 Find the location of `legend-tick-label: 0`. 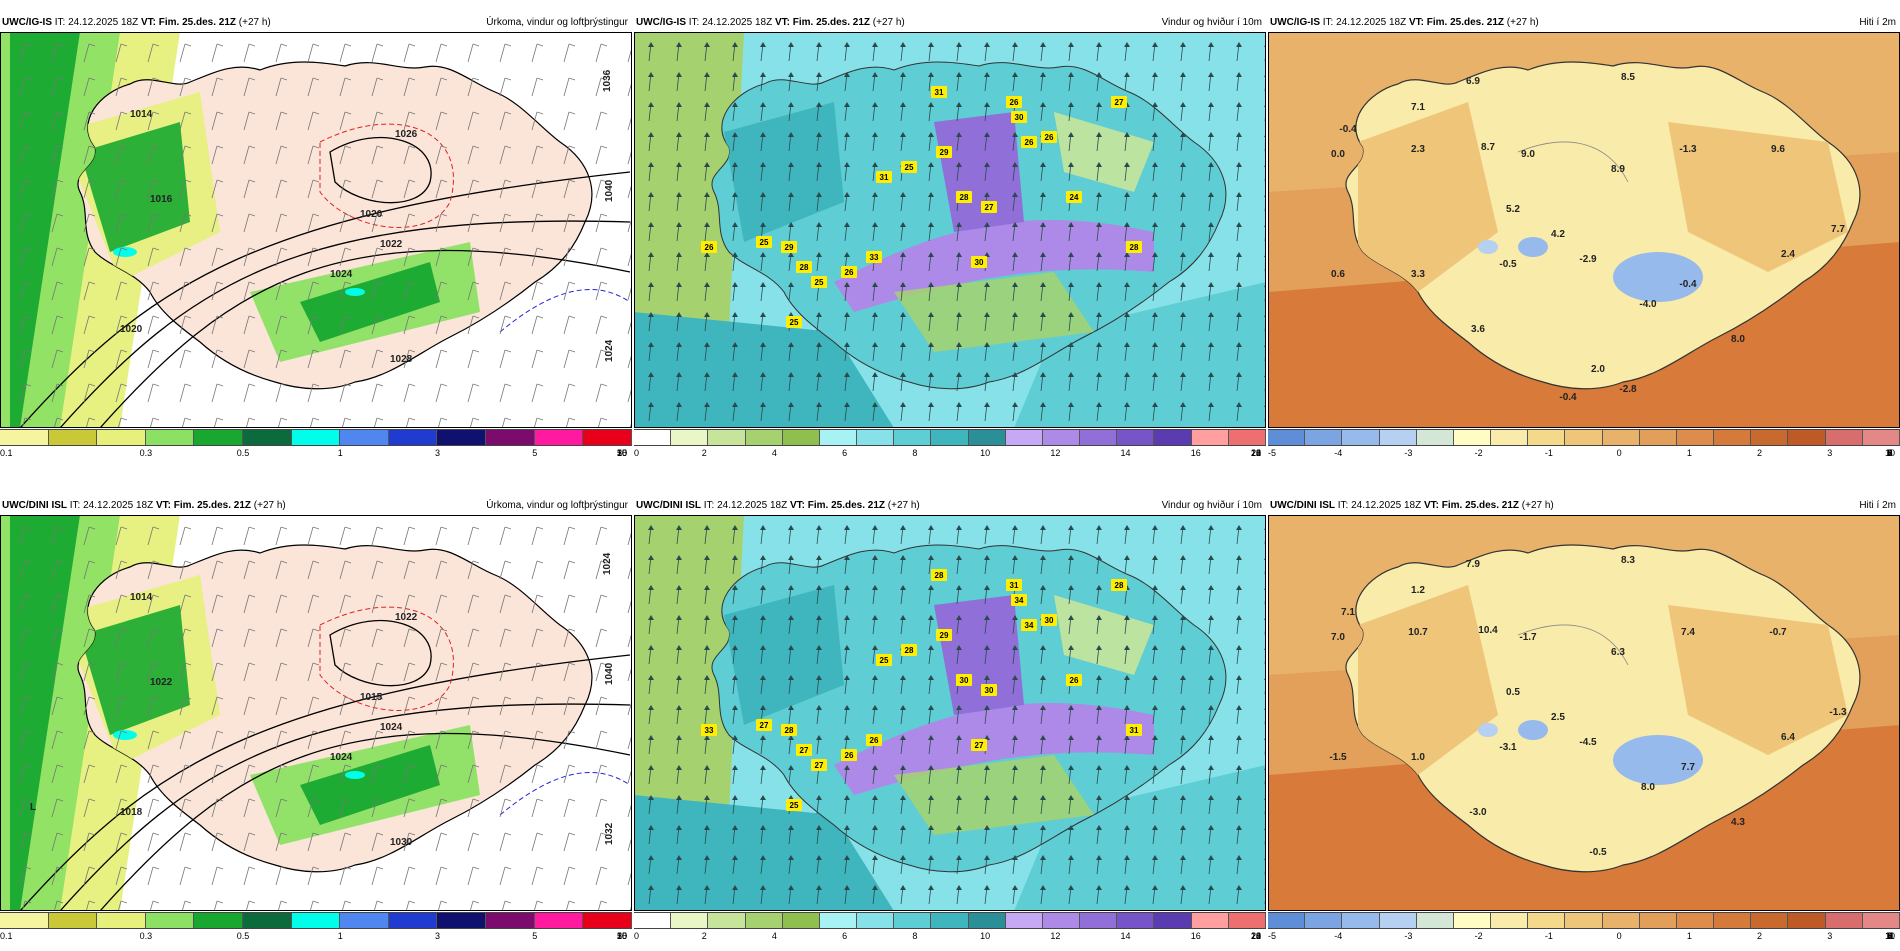

legend-tick-label: 0 is located at coordinates (1619, 453).